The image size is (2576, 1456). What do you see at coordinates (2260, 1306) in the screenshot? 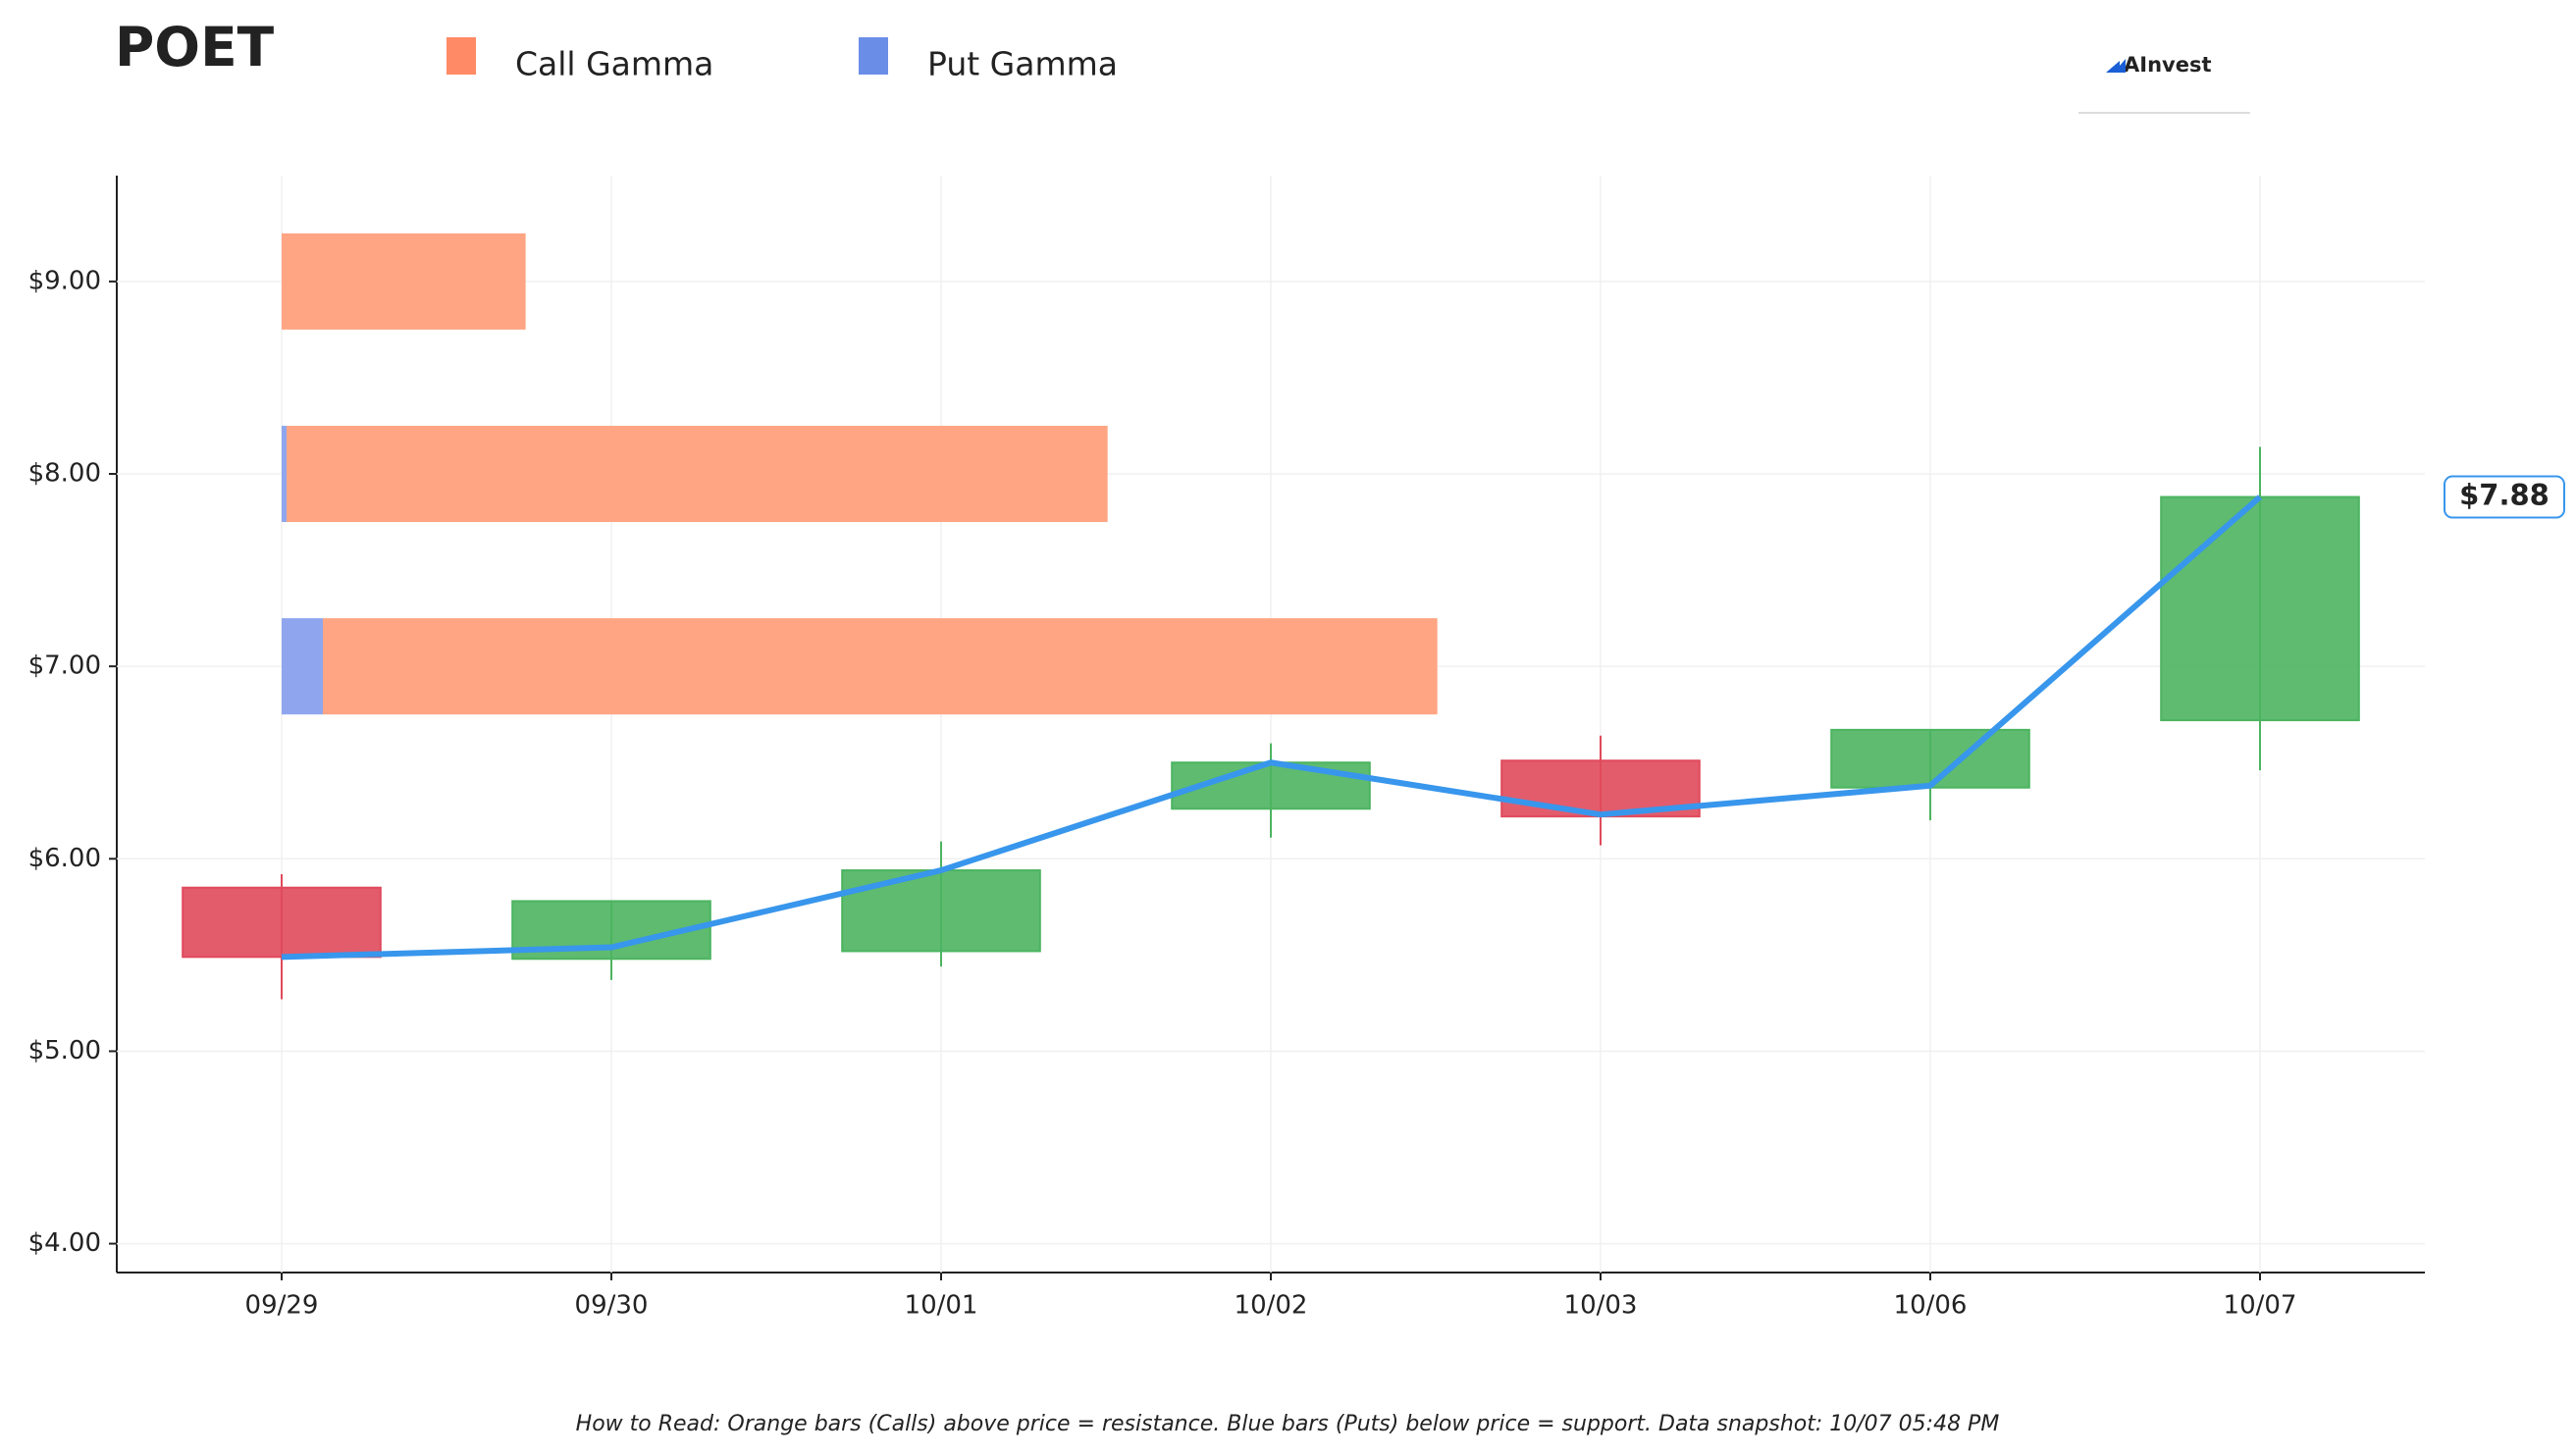
I see `x-tick-label: 10/07` at bounding box center [2260, 1306].